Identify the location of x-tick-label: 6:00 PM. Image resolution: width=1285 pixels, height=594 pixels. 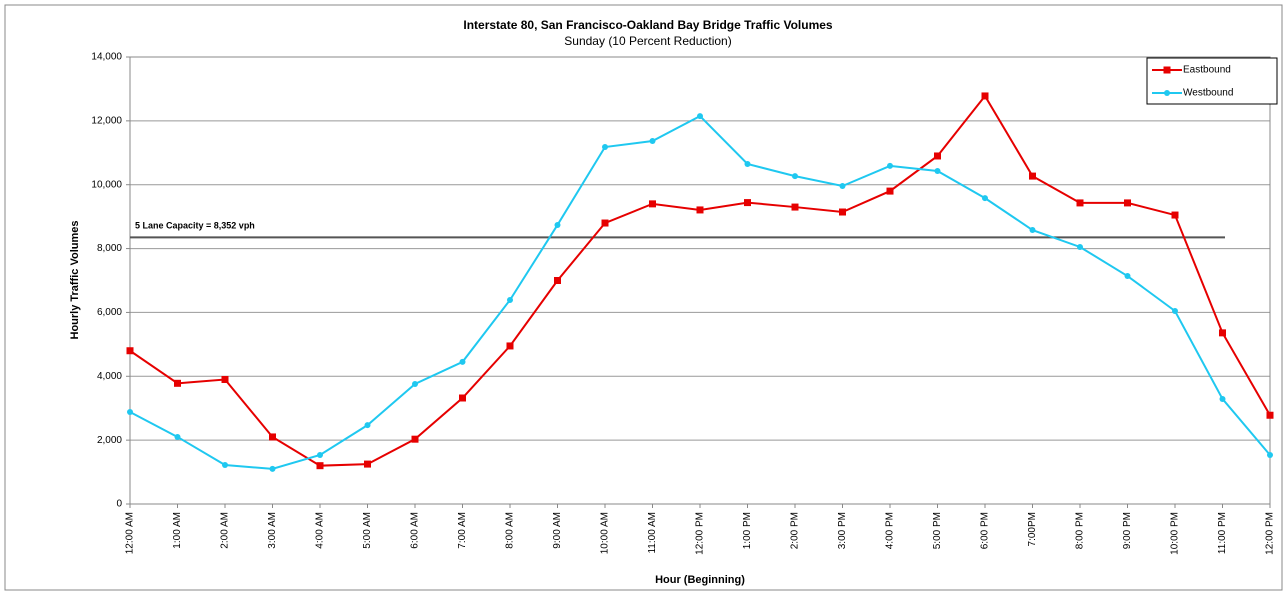
(985, 530).